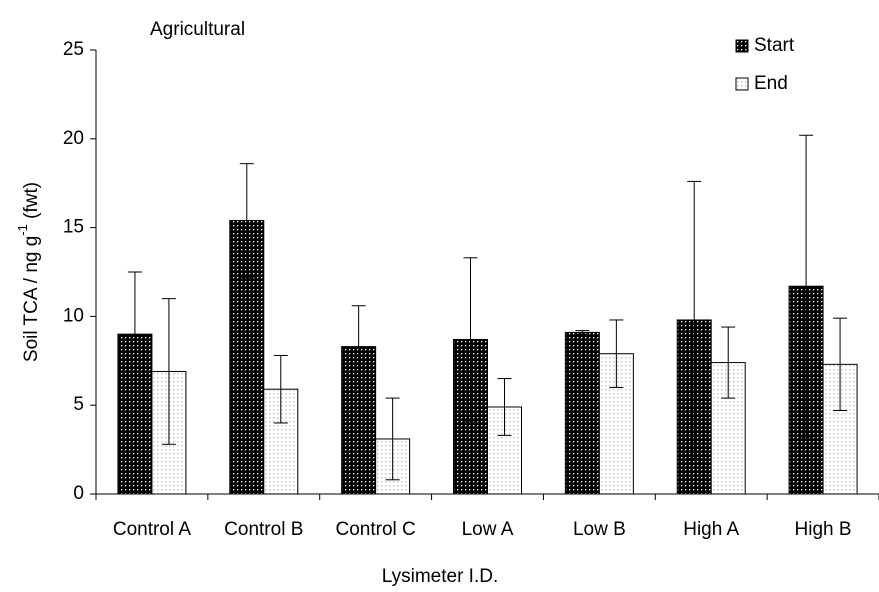 The image size is (879, 592). Describe the element at coordinates (711, 529) in the screenshot. I see `x-tick-label: High A` at that location.